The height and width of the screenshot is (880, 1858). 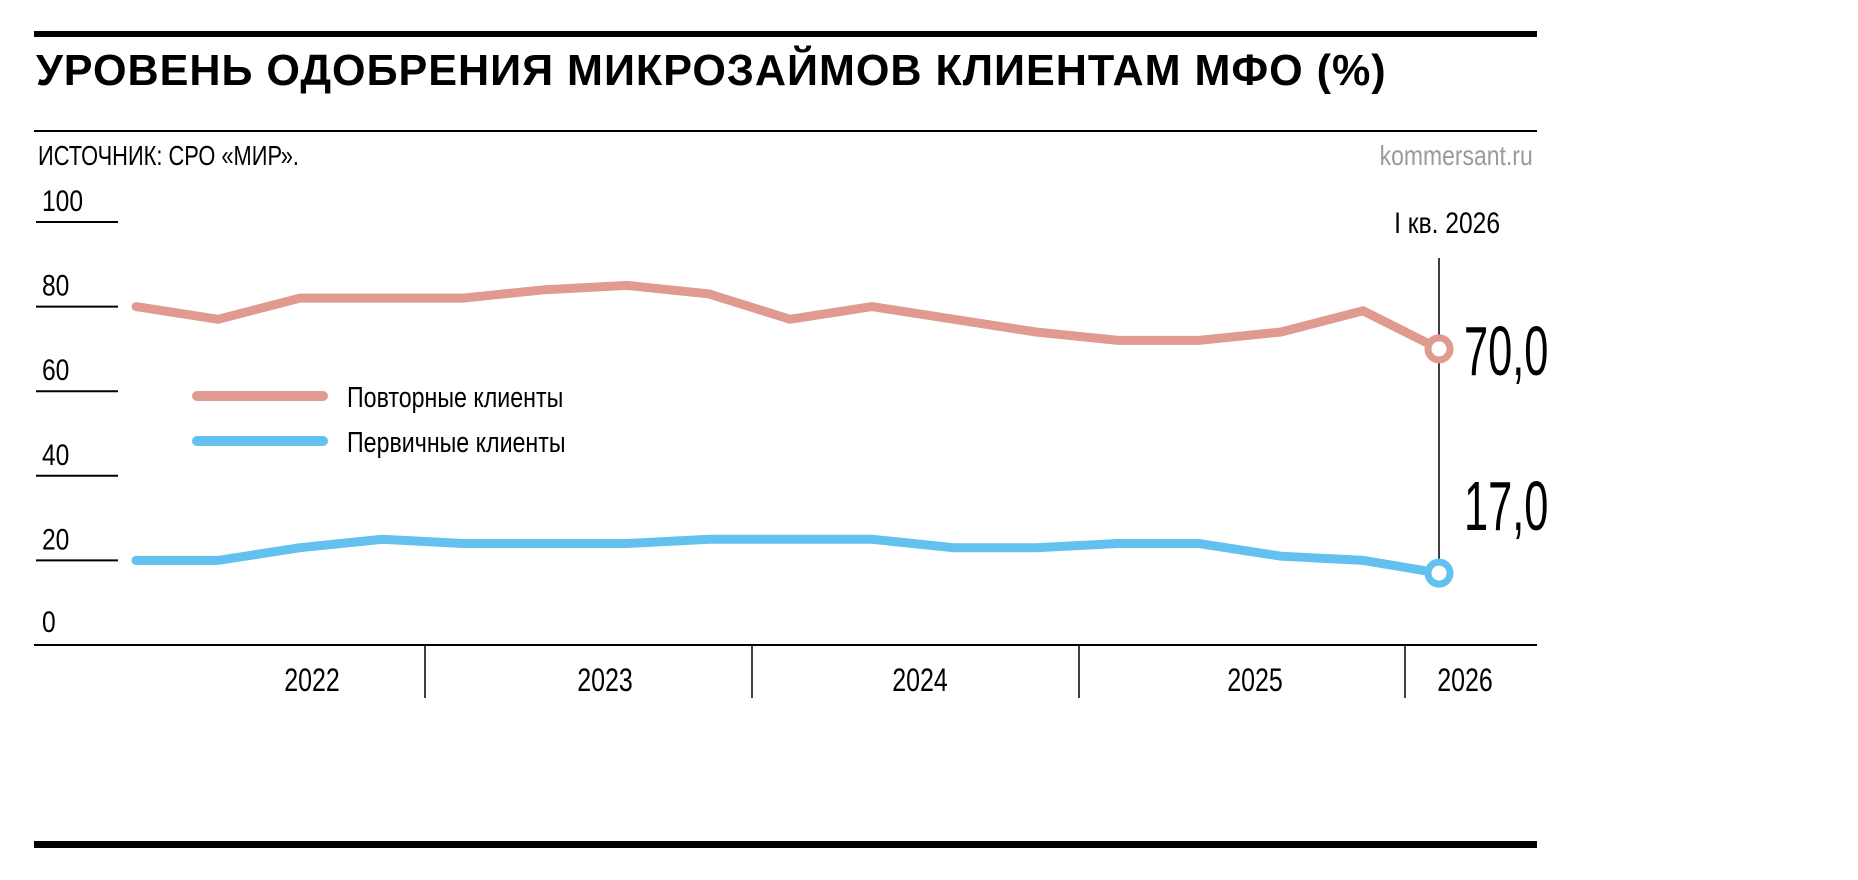 What do you see at coordinates (785, 131) in the screenshot?
I see `title-divider` at bounding box center [785, 131].